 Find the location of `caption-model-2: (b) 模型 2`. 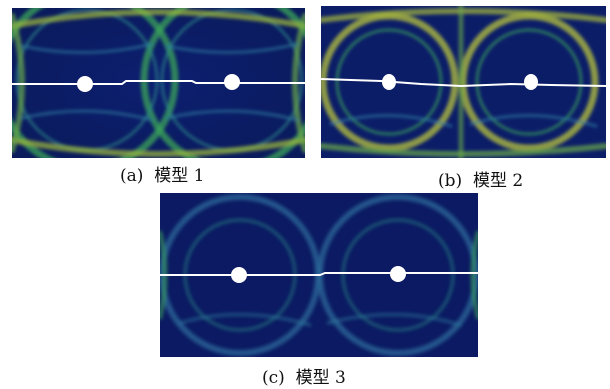

caption-model-2: (b) 模型 2 is located at coordinates (481, 181).